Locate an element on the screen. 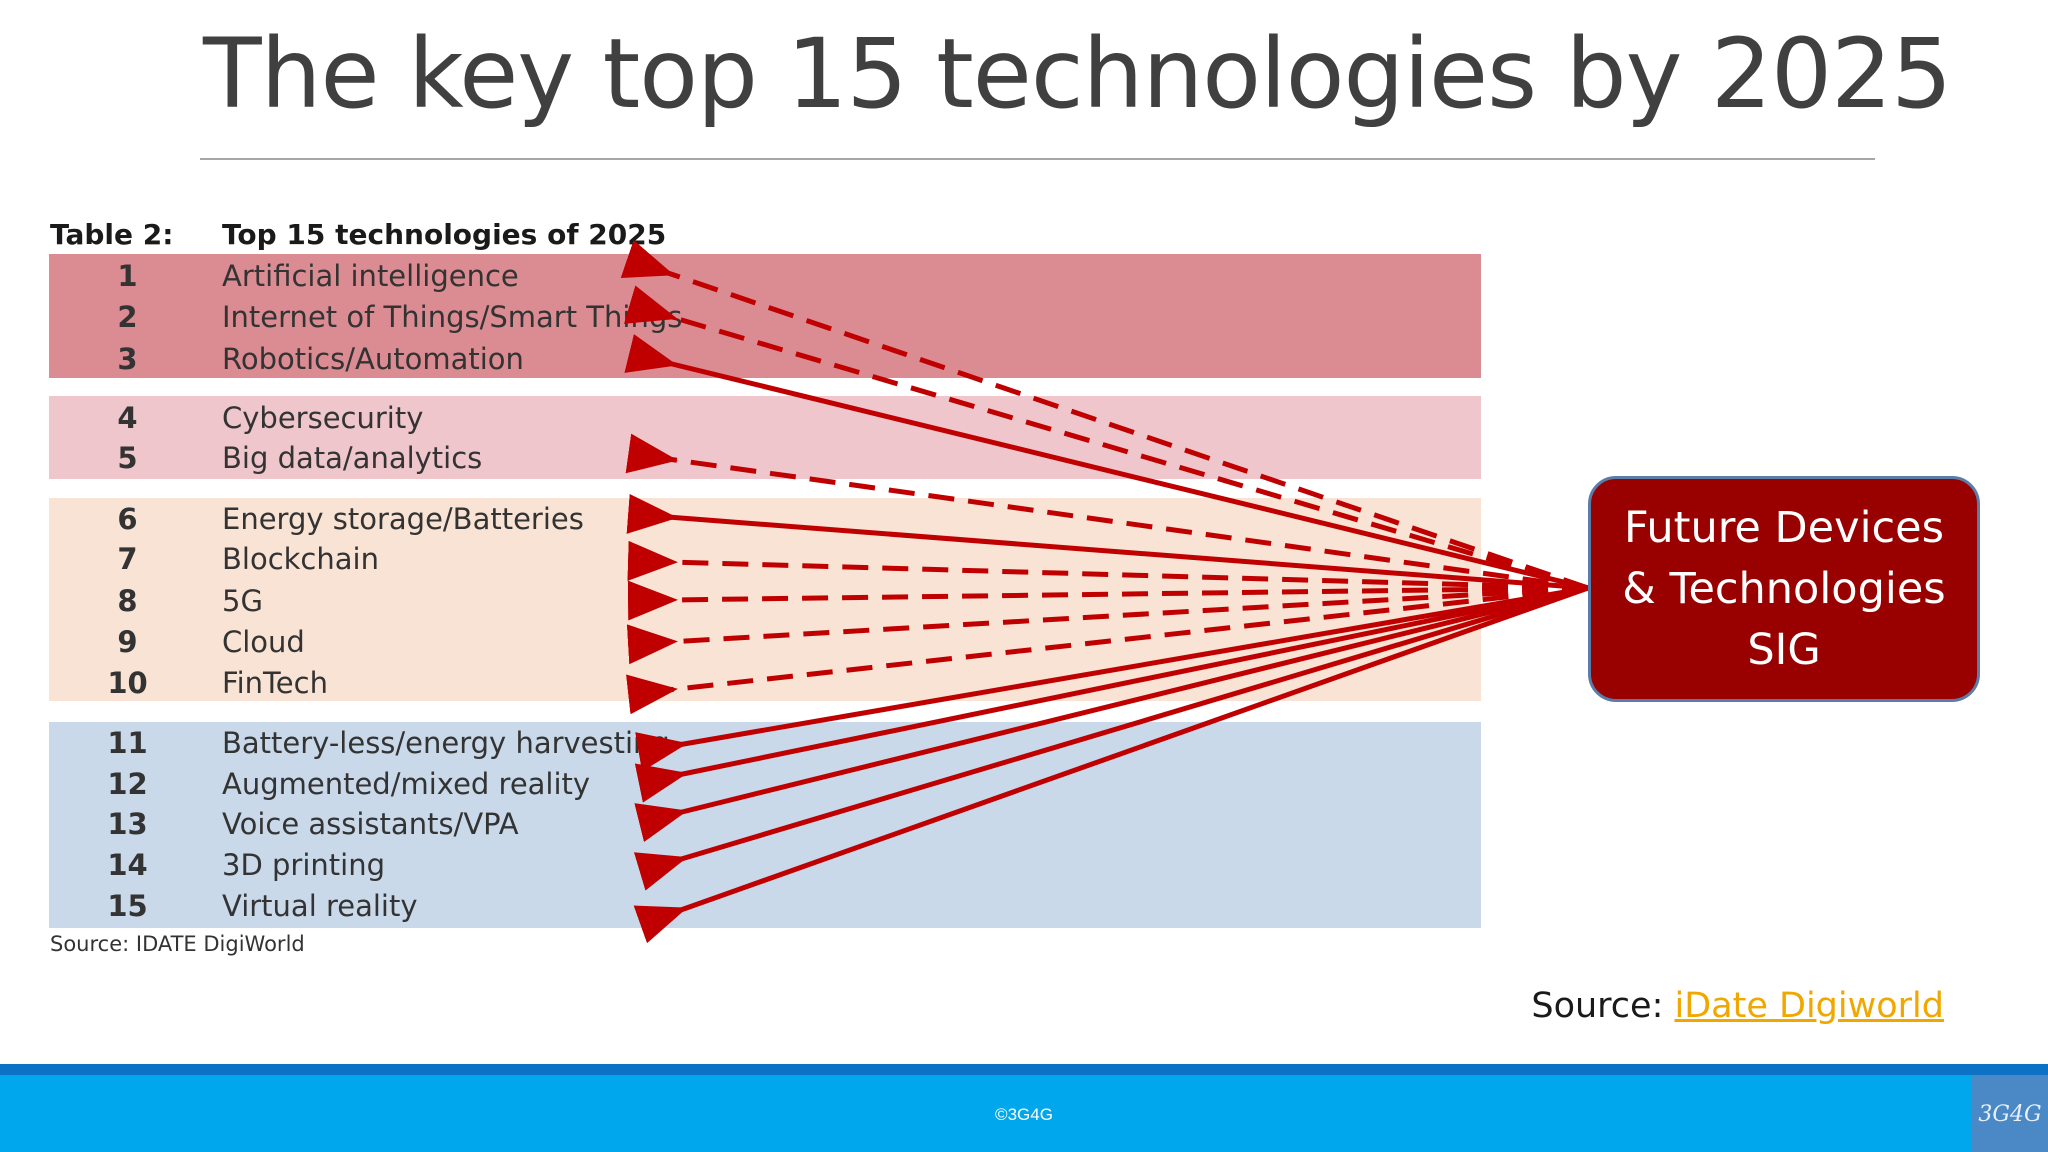  rank-15: 15 is located at coordinates (127, 906).